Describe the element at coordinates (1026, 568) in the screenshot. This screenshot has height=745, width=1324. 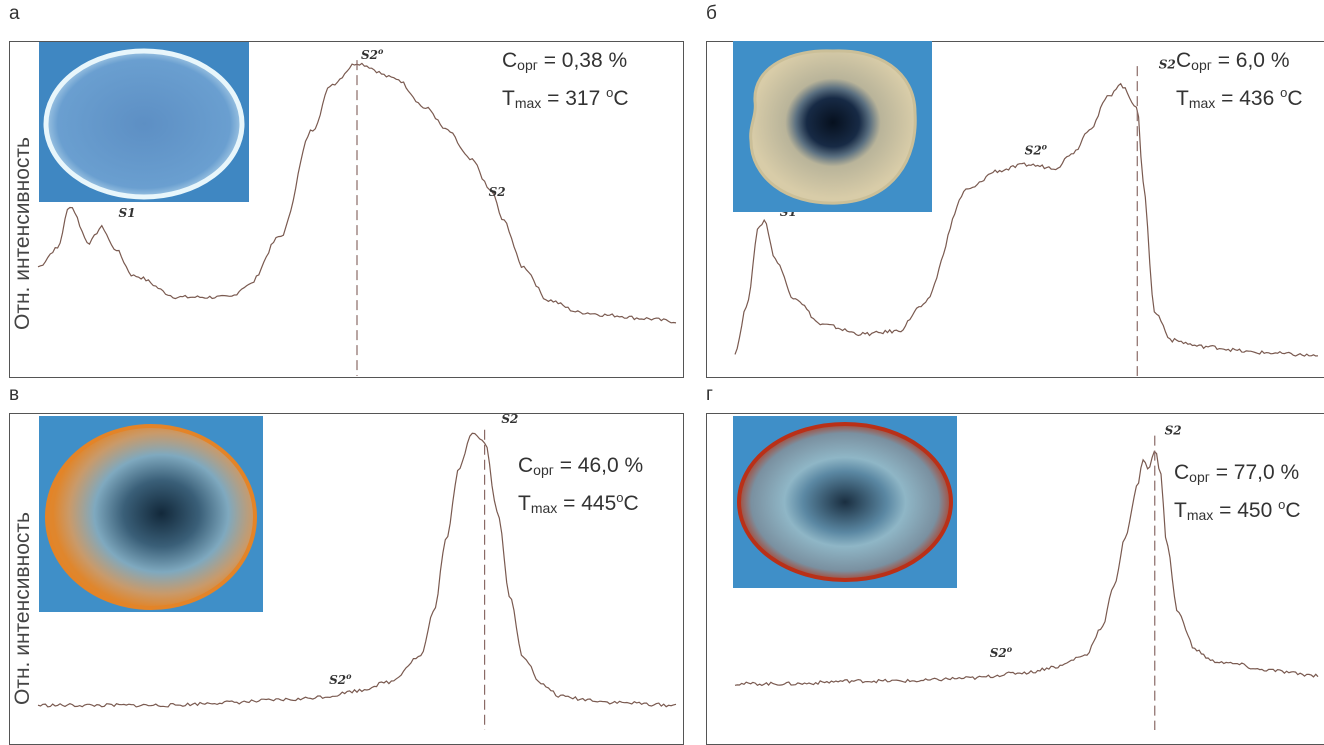
I see `pyrogram-curve-g` at that location.